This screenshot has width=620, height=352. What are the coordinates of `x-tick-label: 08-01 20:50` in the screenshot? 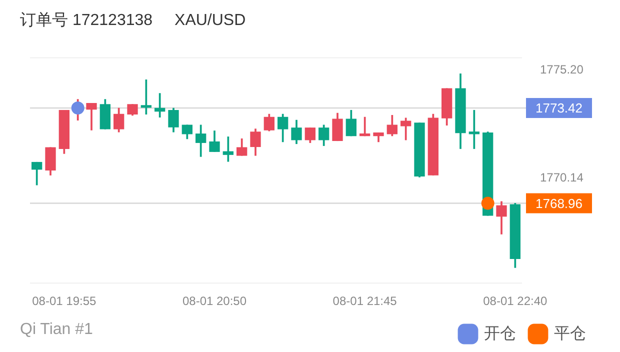 It's located at (214, 301).